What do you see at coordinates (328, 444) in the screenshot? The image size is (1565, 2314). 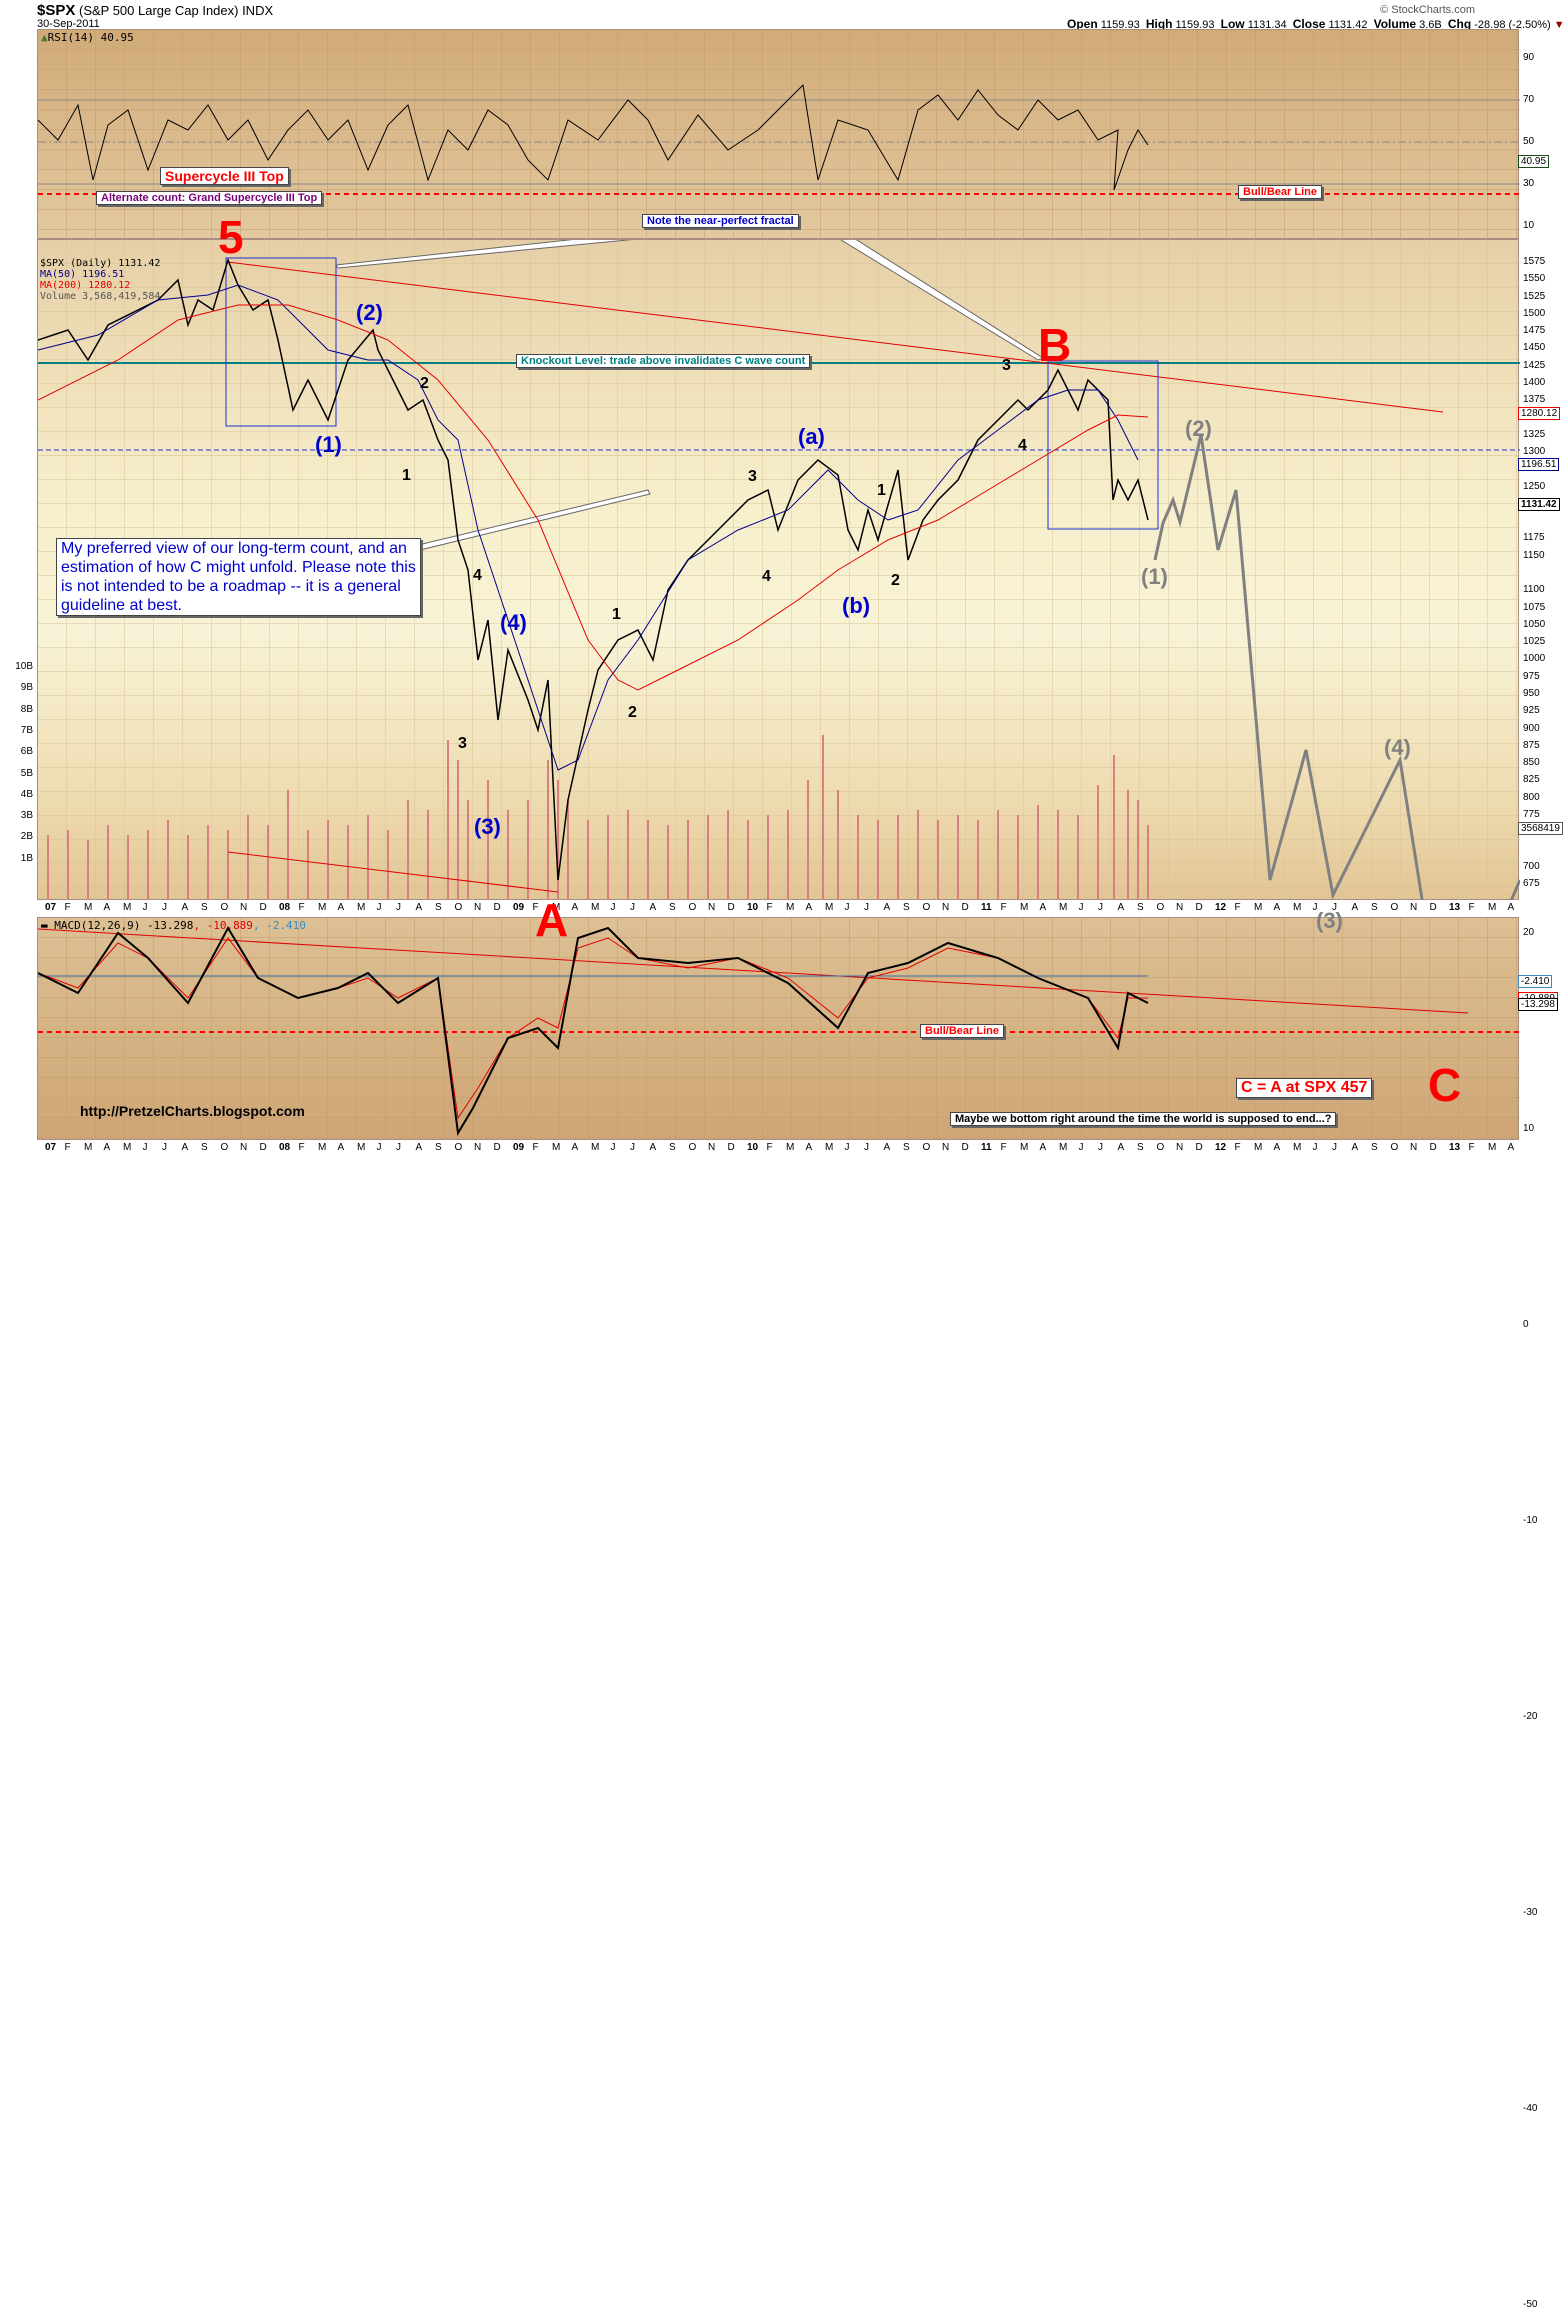 I see `wave-label-1: (1)` at bounding box center [328, 444].